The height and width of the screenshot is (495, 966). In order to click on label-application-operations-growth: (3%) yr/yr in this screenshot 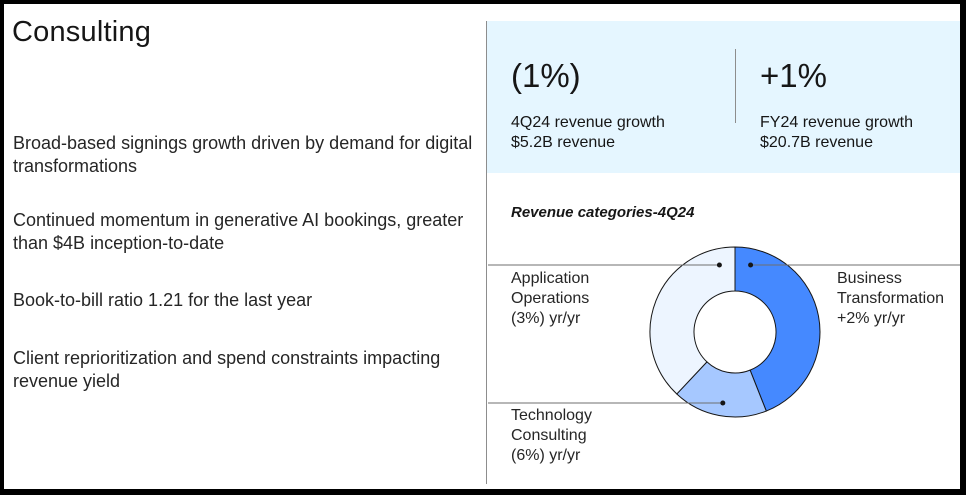, I will do `click(546, 318)`.